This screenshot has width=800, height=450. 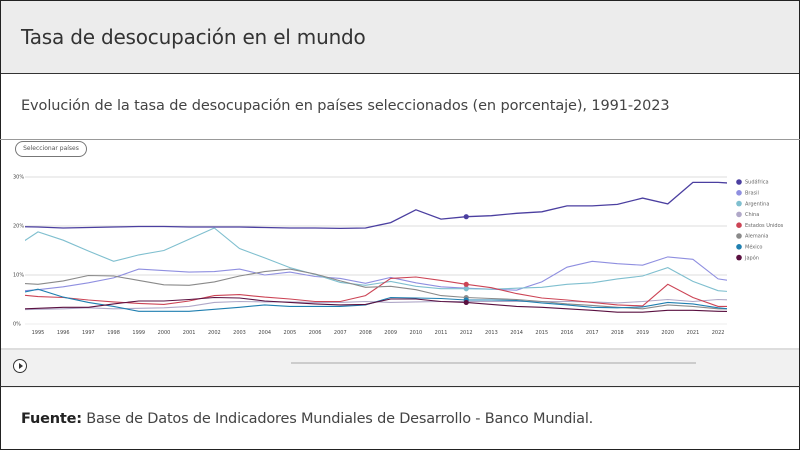 I want to click on select-countries-button: Seleccionar países, so click(x=51, y=149).